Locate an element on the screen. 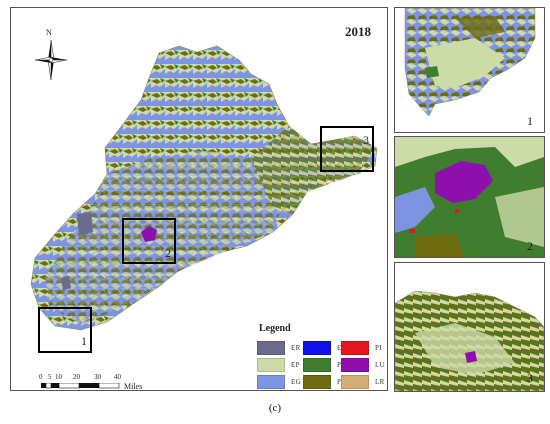 This screenshot has width=550, height=424. study-box-1-number: 1 is located at coordinates (84, 341).